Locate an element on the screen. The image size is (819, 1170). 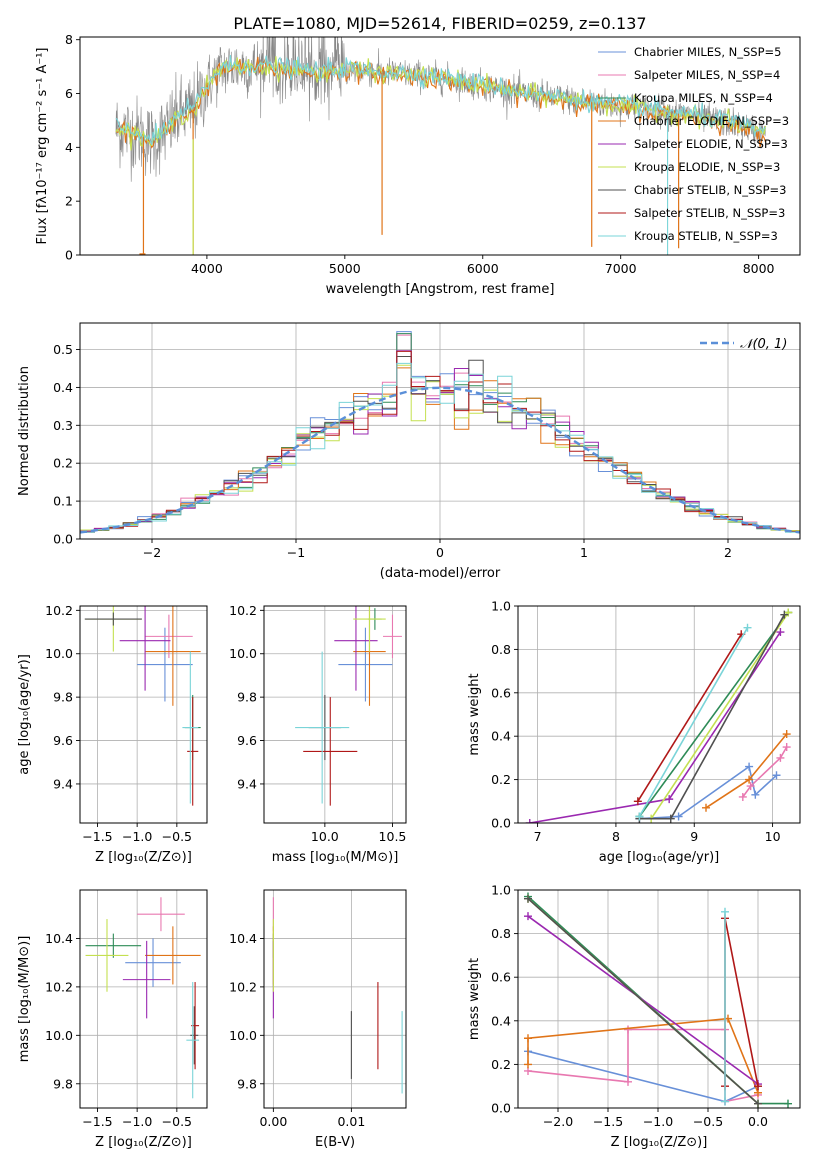
x-axis-label: (data-model)/error is located at coordinates (440, 573).